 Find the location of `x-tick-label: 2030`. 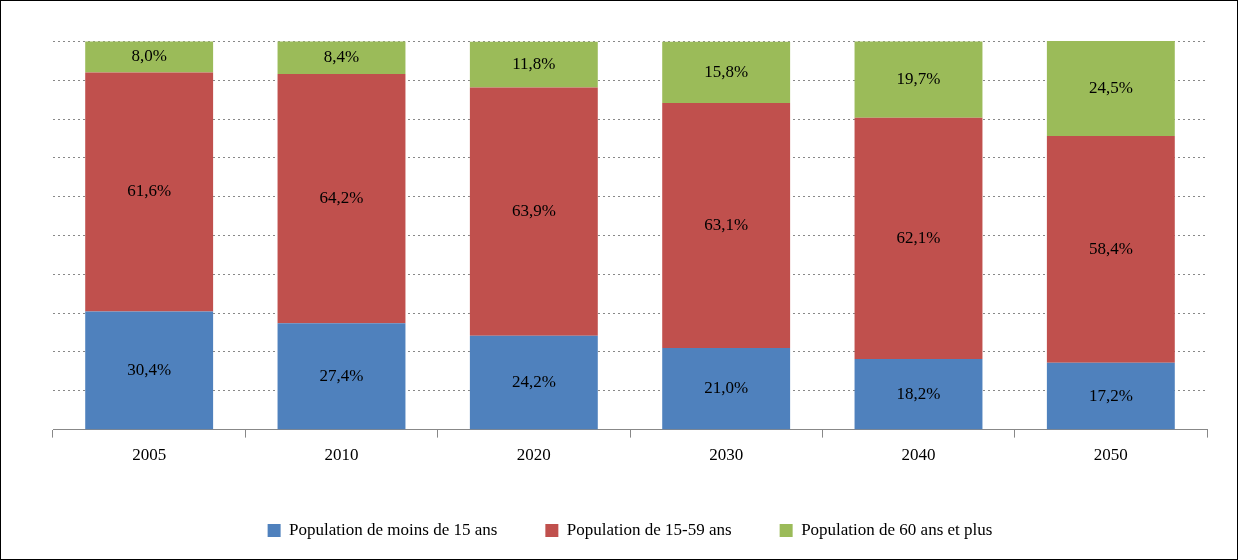

x-tick-label: 2030 is located at coordinates (726, 455).